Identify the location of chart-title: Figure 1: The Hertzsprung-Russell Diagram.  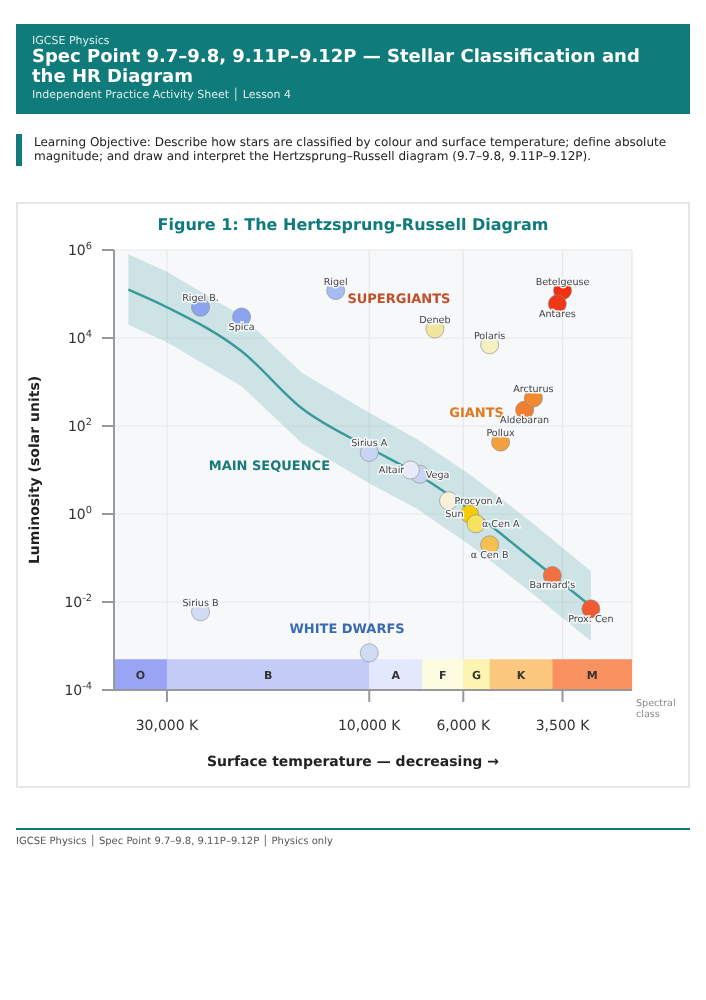
(353, 224).